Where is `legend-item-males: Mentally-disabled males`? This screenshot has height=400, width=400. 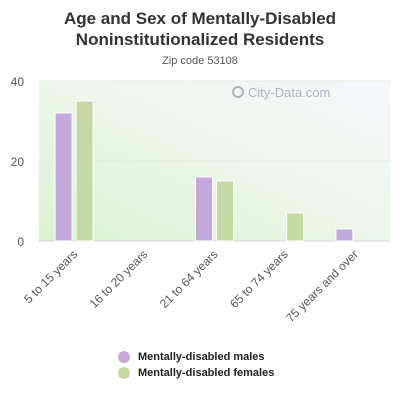 legend-item-males: Mentally-disabled males is located at coordinates (196, 357).